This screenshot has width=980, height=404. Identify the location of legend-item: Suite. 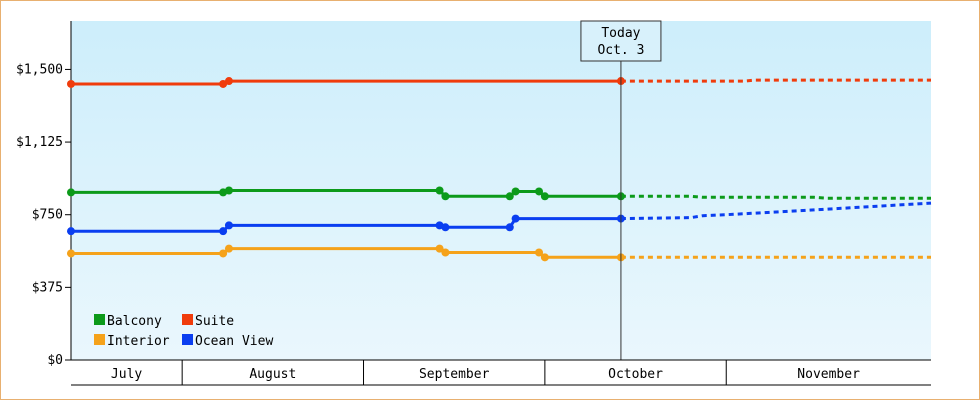
(208, 321).